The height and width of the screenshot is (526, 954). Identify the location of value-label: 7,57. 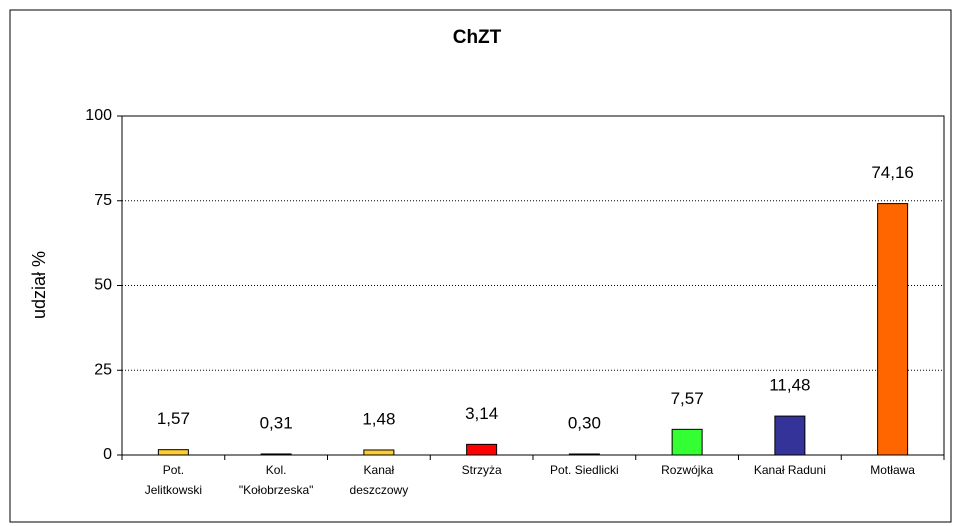
(687, 398).